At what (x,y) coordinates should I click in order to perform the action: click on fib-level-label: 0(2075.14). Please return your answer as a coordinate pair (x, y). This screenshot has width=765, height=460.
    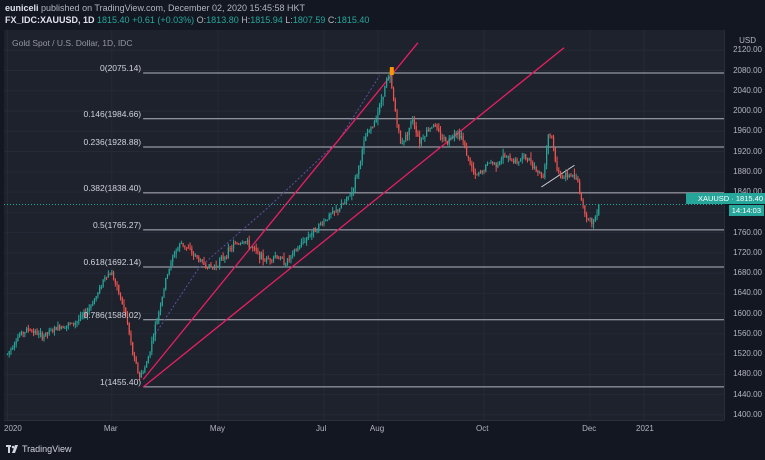
    Looking at the image, I should click on (121, 67).